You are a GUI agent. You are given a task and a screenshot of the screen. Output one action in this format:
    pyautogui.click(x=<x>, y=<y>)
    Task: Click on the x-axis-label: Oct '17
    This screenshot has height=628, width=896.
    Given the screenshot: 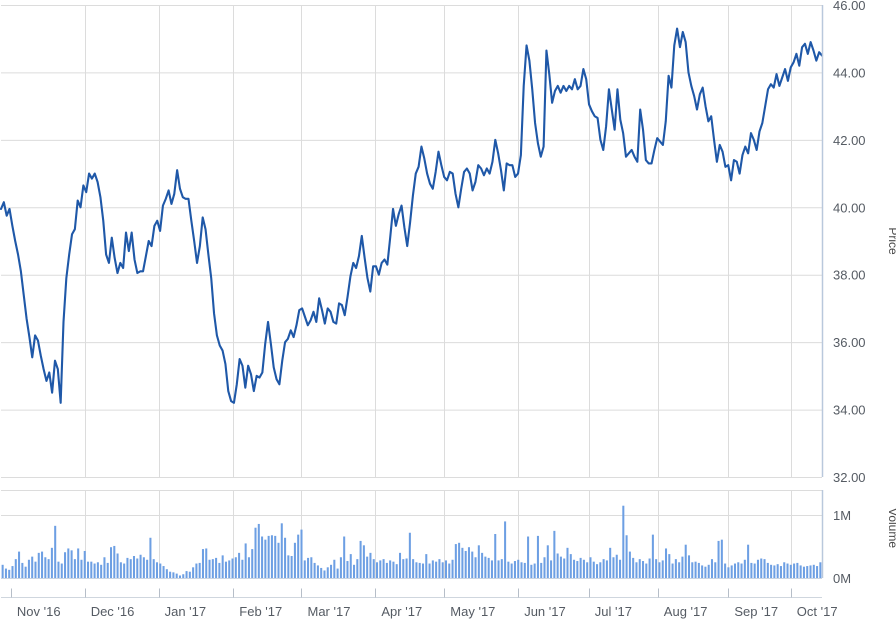 What is the action you would take?
    pyautogui.click(x=817, y=611)
    